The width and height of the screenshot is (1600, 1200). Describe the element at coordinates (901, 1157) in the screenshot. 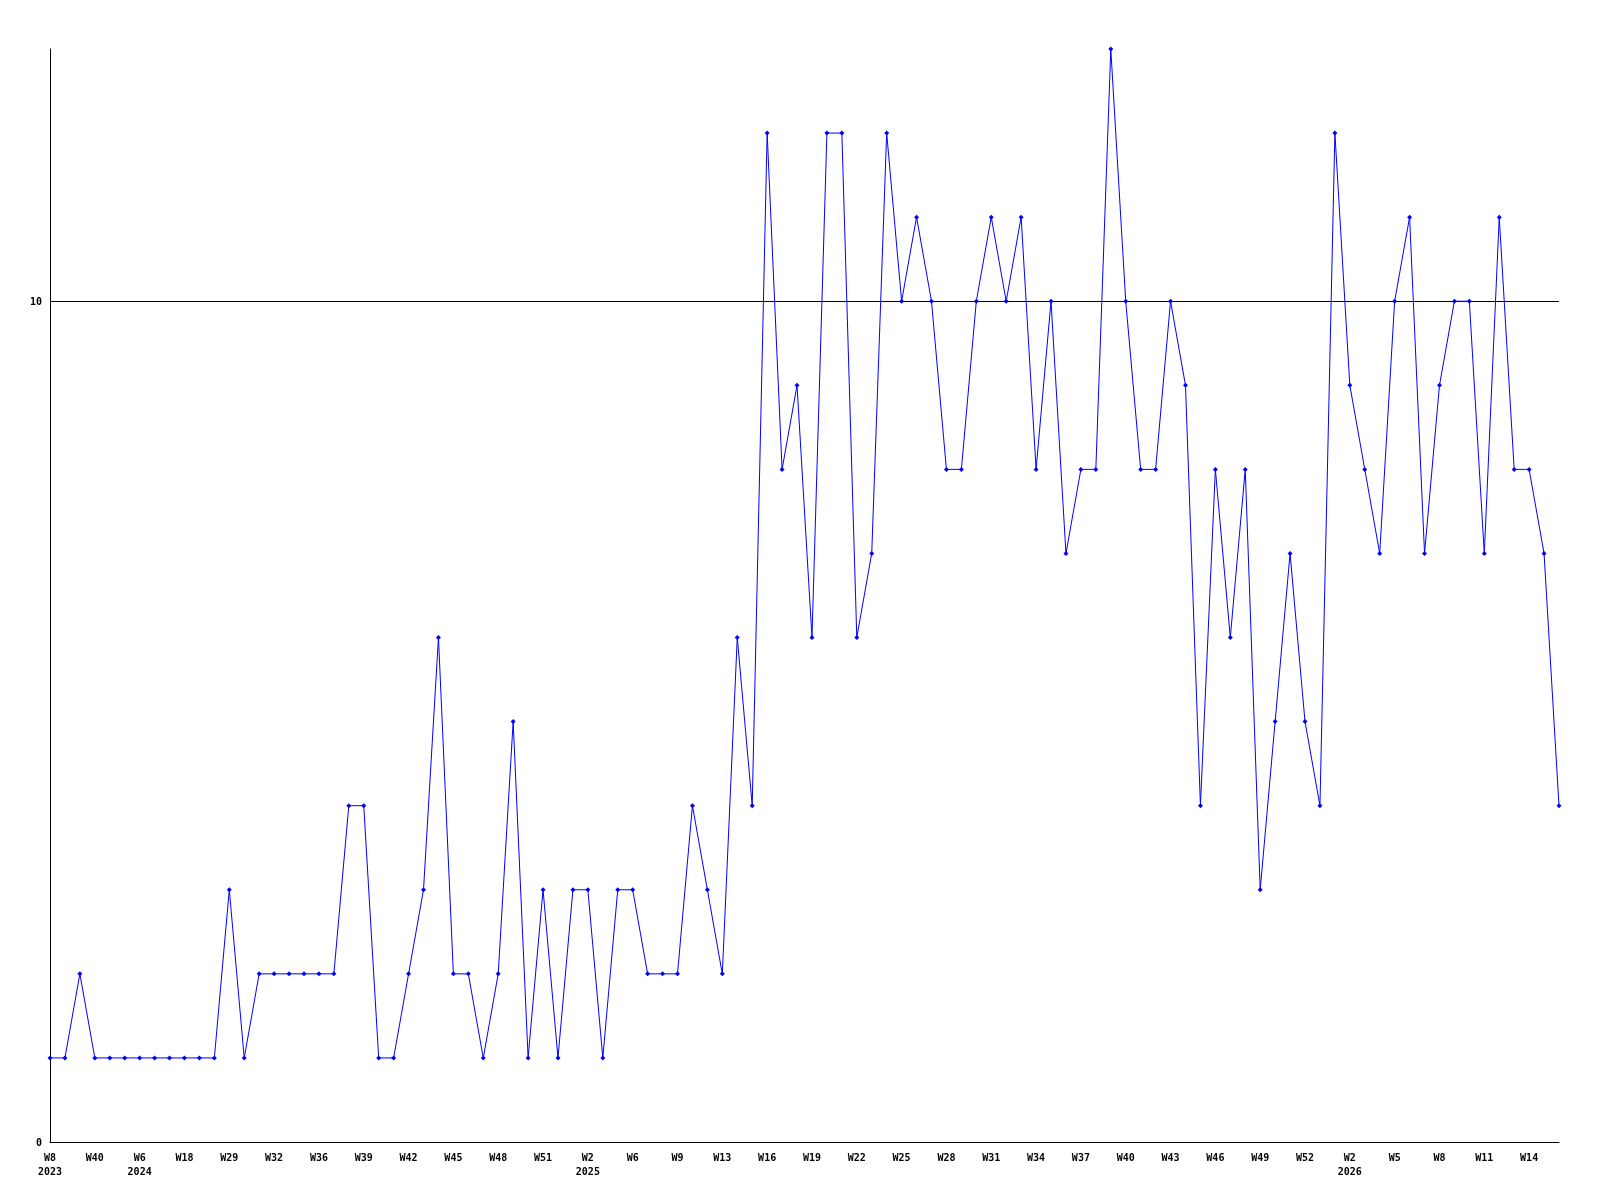

I see `x-tick-label: W25` at that location.